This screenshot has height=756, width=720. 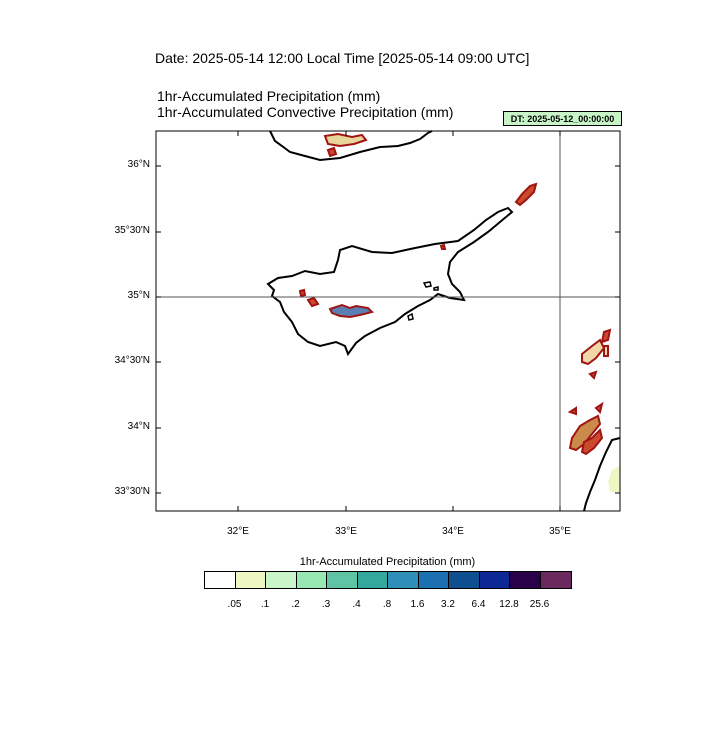 What do you see at coordinates (346, 531) in the screenshot?
I see `lon-tick-label: 33°E` at bounding box center [346, 531].